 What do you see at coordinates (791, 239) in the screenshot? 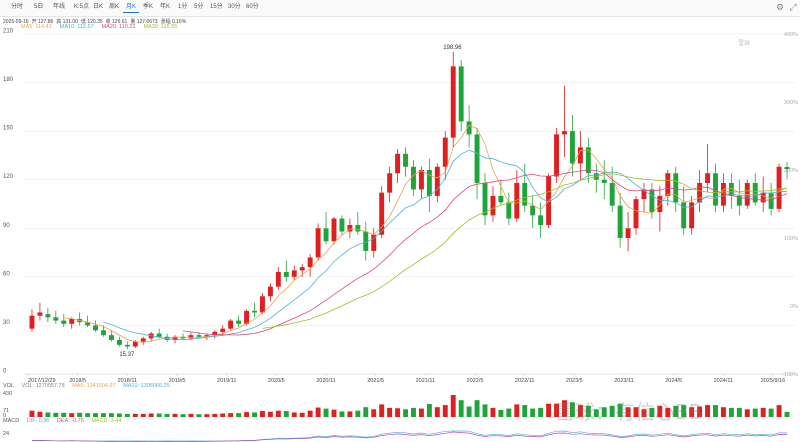
I see `pct-tick-label: 100%` at bounding box center [791, 239].